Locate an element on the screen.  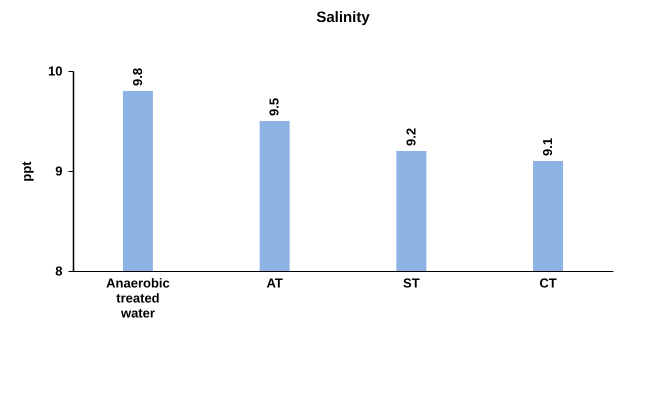
x-tick-label: CT is located at coordinates (548, 283).